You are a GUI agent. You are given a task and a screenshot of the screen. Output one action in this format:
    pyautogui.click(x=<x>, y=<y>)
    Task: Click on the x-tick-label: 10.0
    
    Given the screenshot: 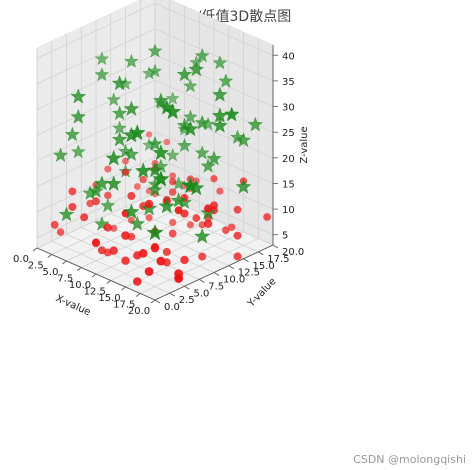 What is the action you would take?
    pyautogui.click(x=80, y=285)
    